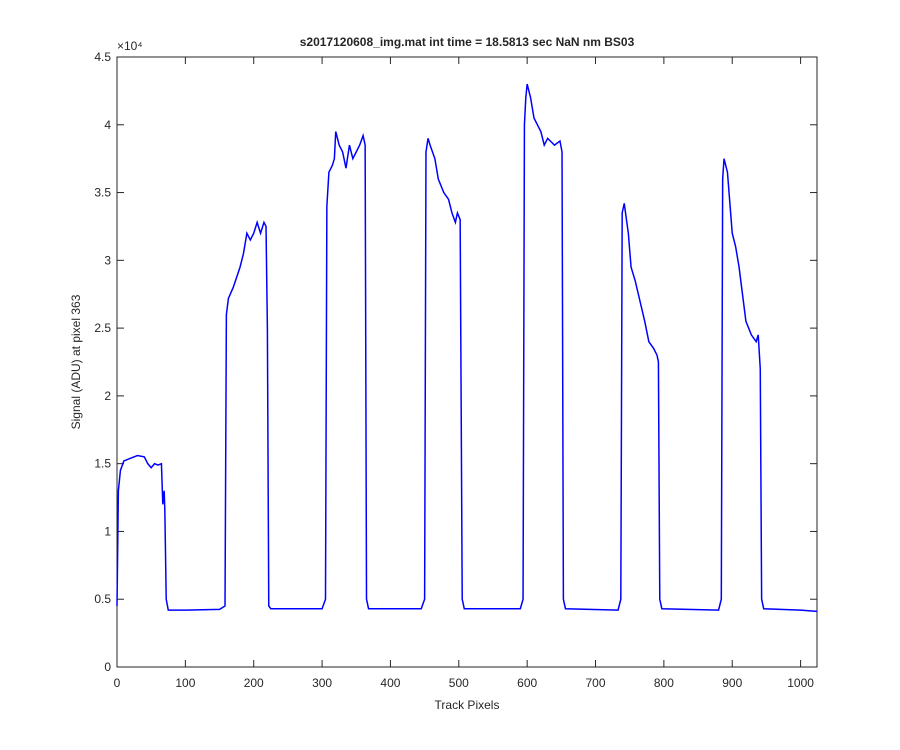 The width and height of the screenshot is (900, 750). I want to click on x-tick-label: 800, so click(664, 683).